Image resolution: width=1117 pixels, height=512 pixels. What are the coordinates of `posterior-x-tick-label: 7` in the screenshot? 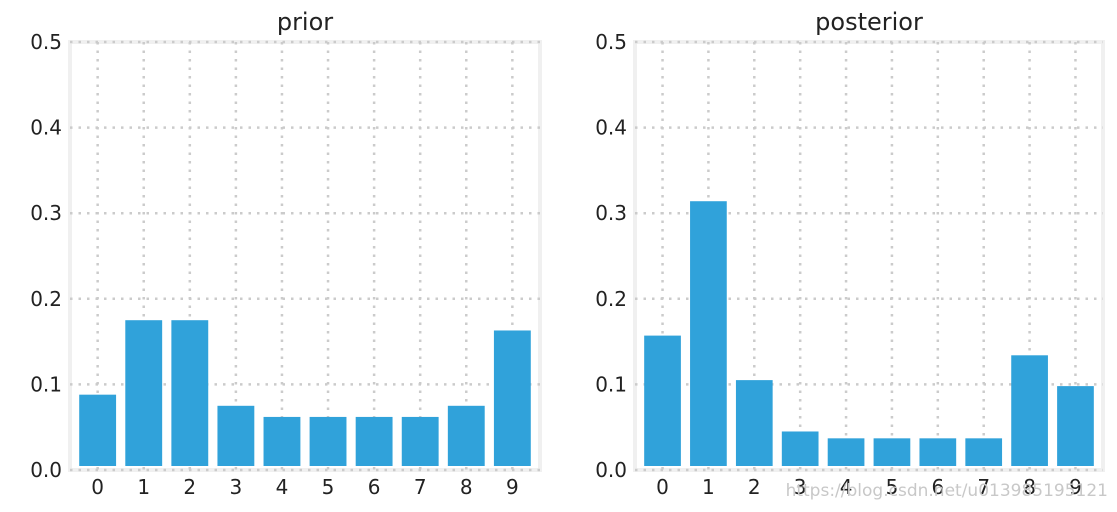 It's located at (983, 487).